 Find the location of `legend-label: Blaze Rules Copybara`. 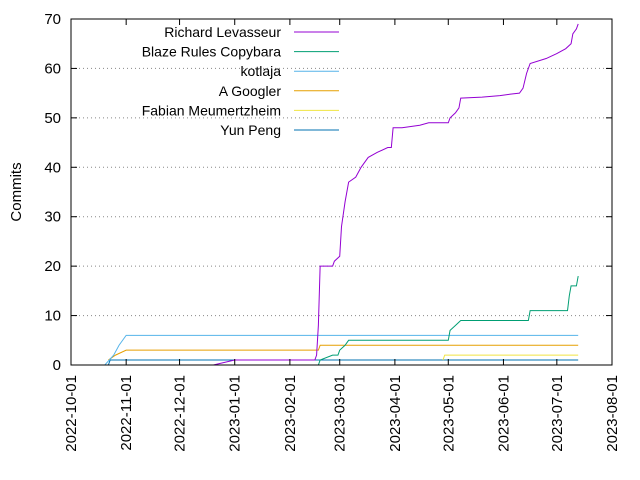

legend-label: Blaze Rules Copybara is located at coordinates (212, 52).